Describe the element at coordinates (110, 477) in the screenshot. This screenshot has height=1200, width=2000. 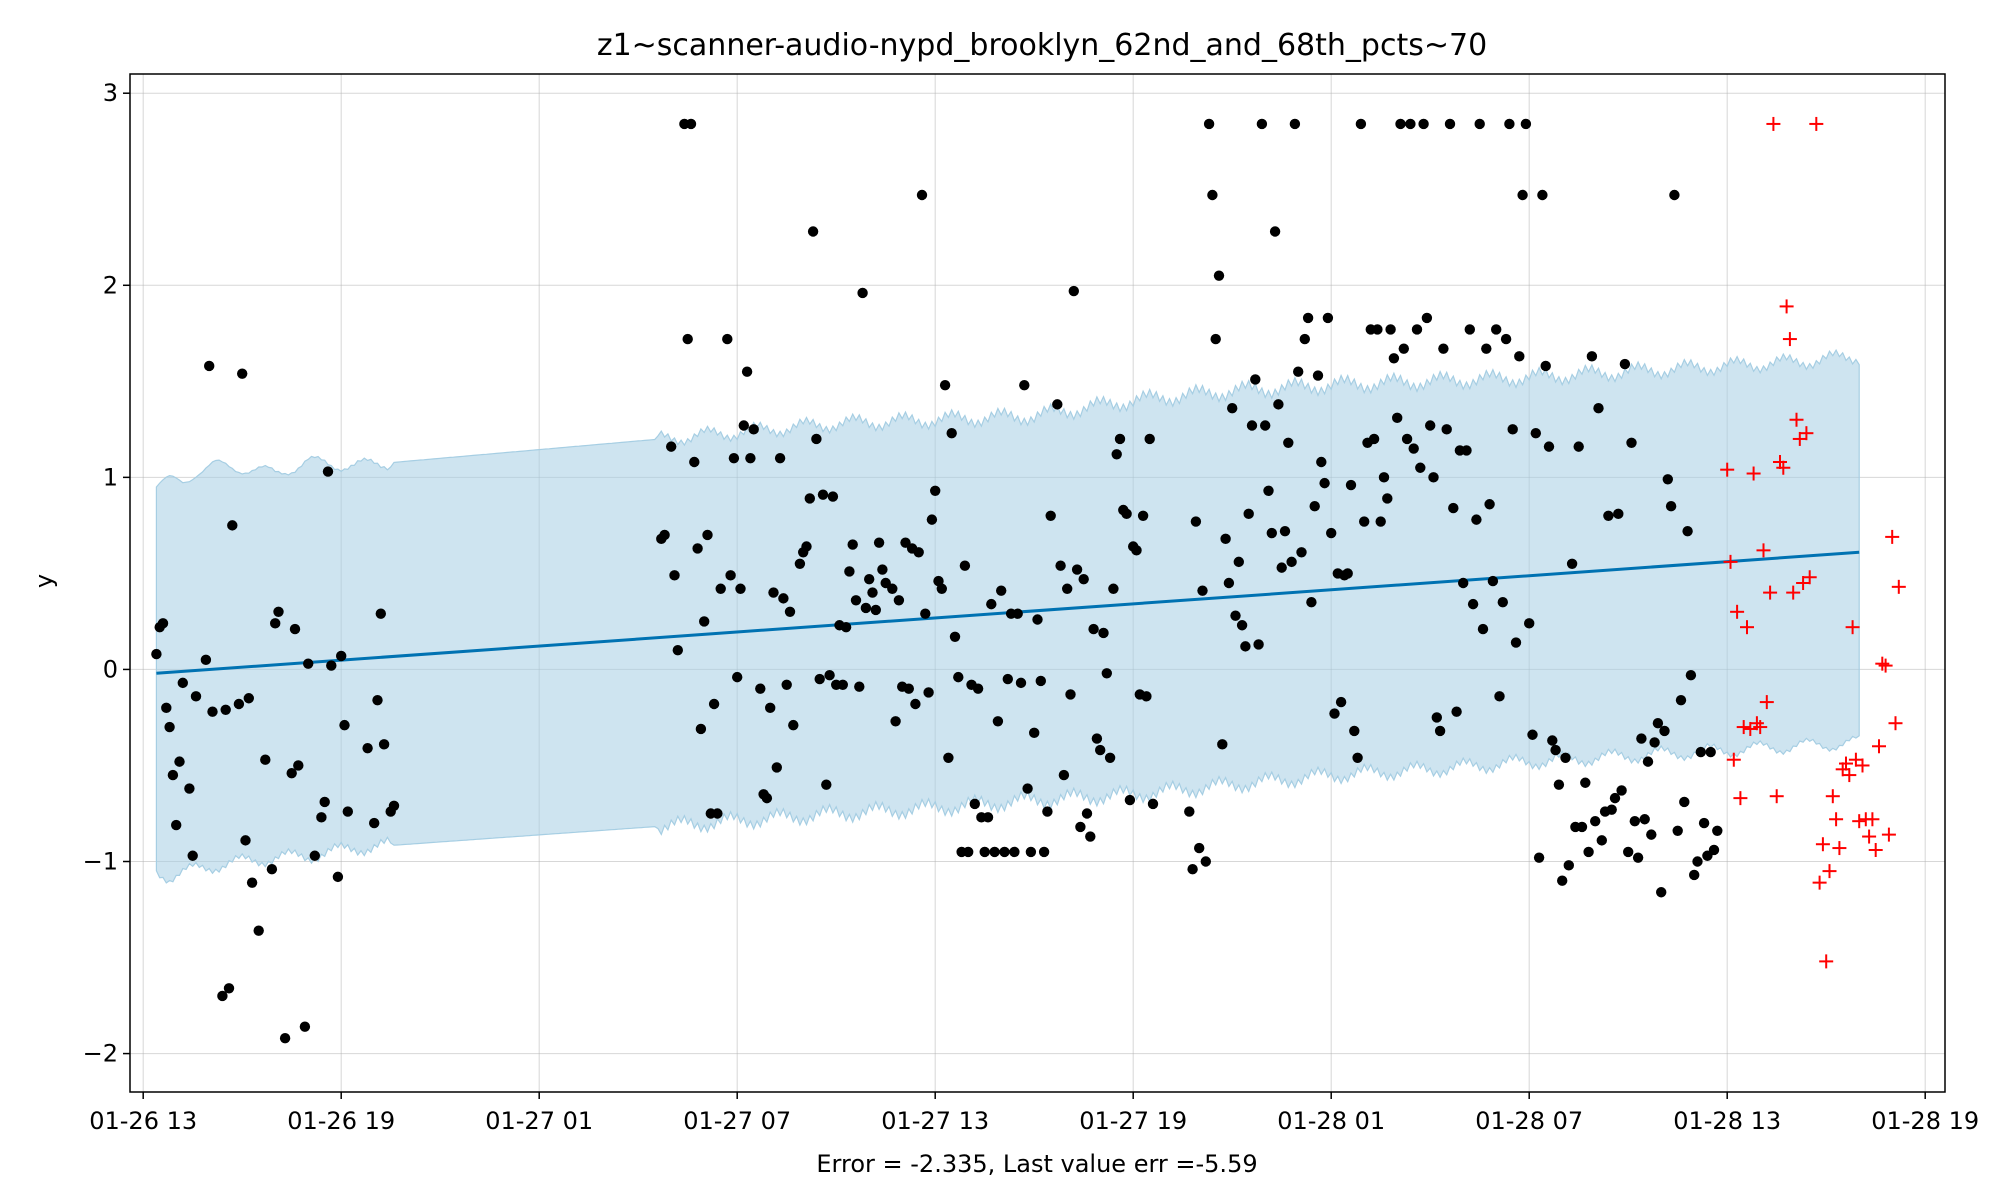
I see `y-tick-label: 1` at that location.